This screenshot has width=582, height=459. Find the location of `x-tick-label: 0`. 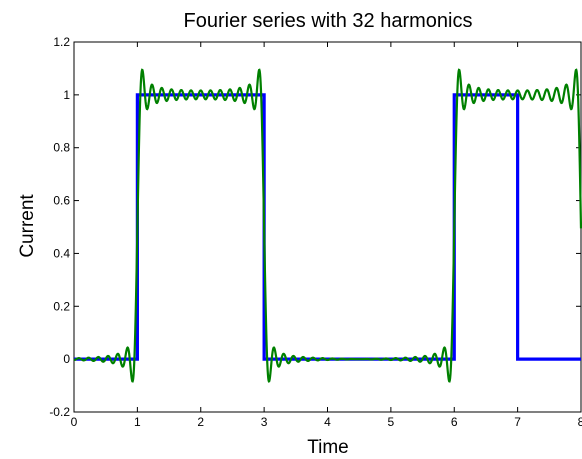

x-tick-label: 0 is located at coordinates (74, 422).